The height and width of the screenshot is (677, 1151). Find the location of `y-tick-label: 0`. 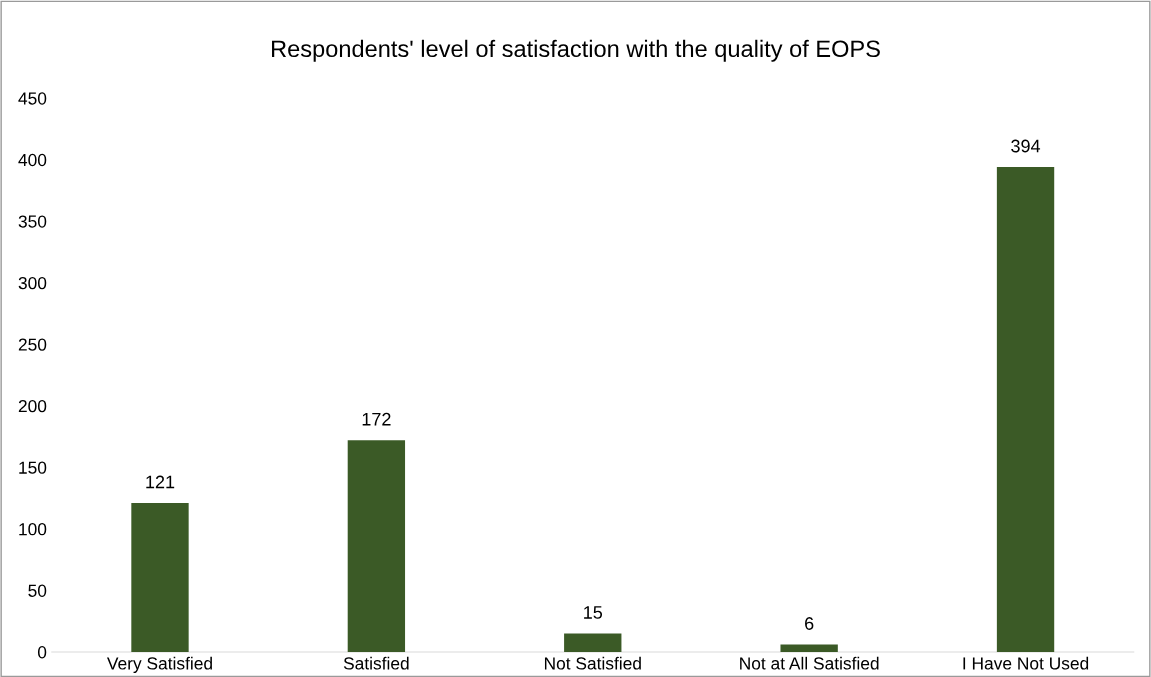

y-tick-label: 0 is located at coordinates (42, 652).